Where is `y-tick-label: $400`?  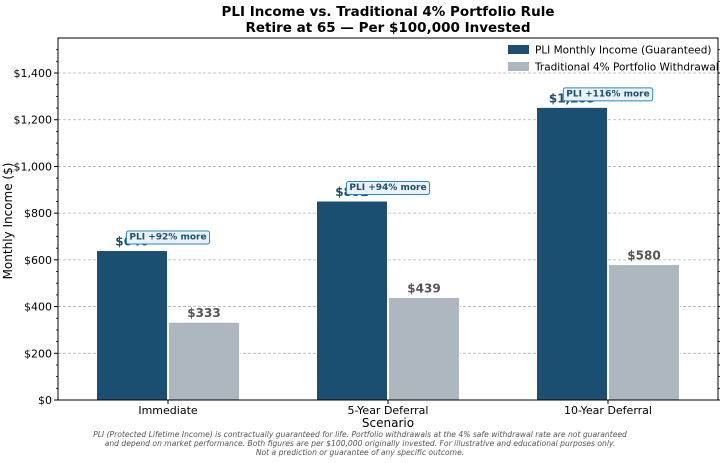 y-tick-label: $400 is located at coordinates (38, 307).